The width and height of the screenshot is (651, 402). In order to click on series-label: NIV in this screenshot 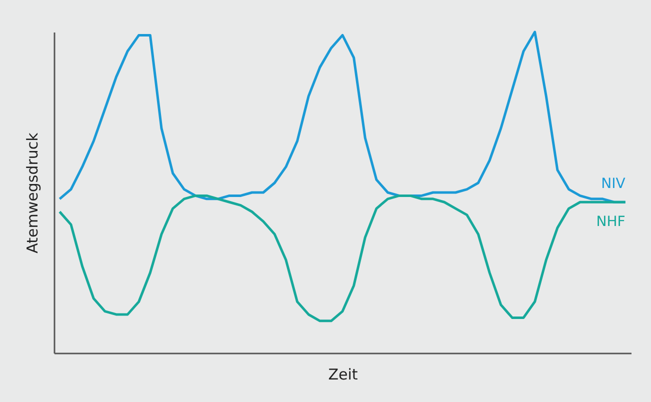, I will do `click(613, 184)`.